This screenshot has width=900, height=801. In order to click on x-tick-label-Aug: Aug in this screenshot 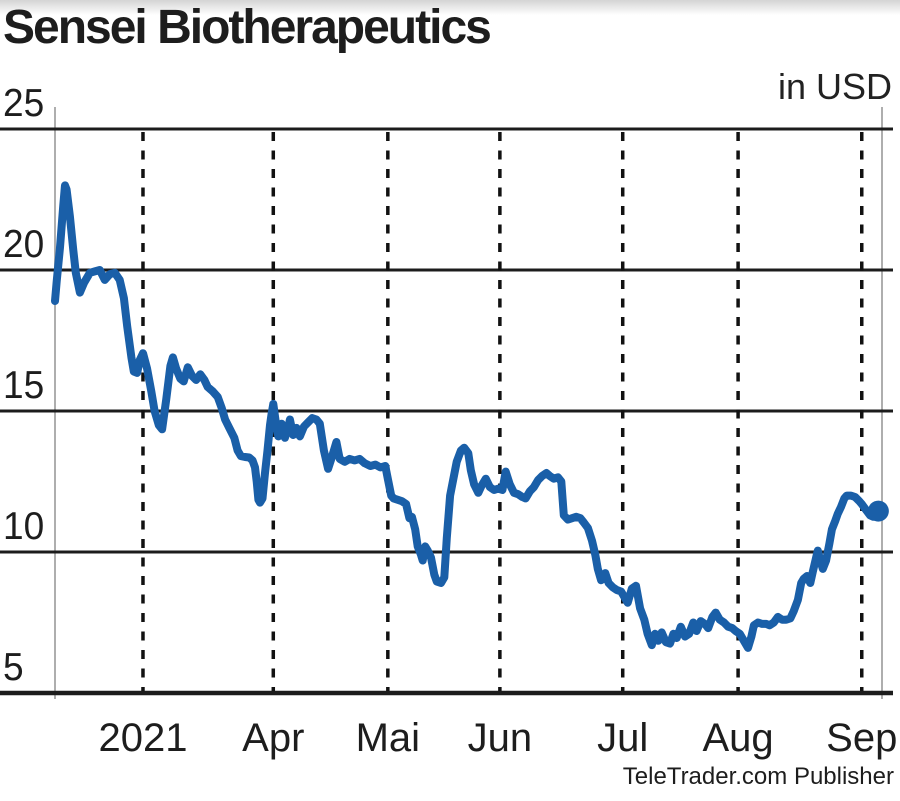, I will do `click(738, 738)`.